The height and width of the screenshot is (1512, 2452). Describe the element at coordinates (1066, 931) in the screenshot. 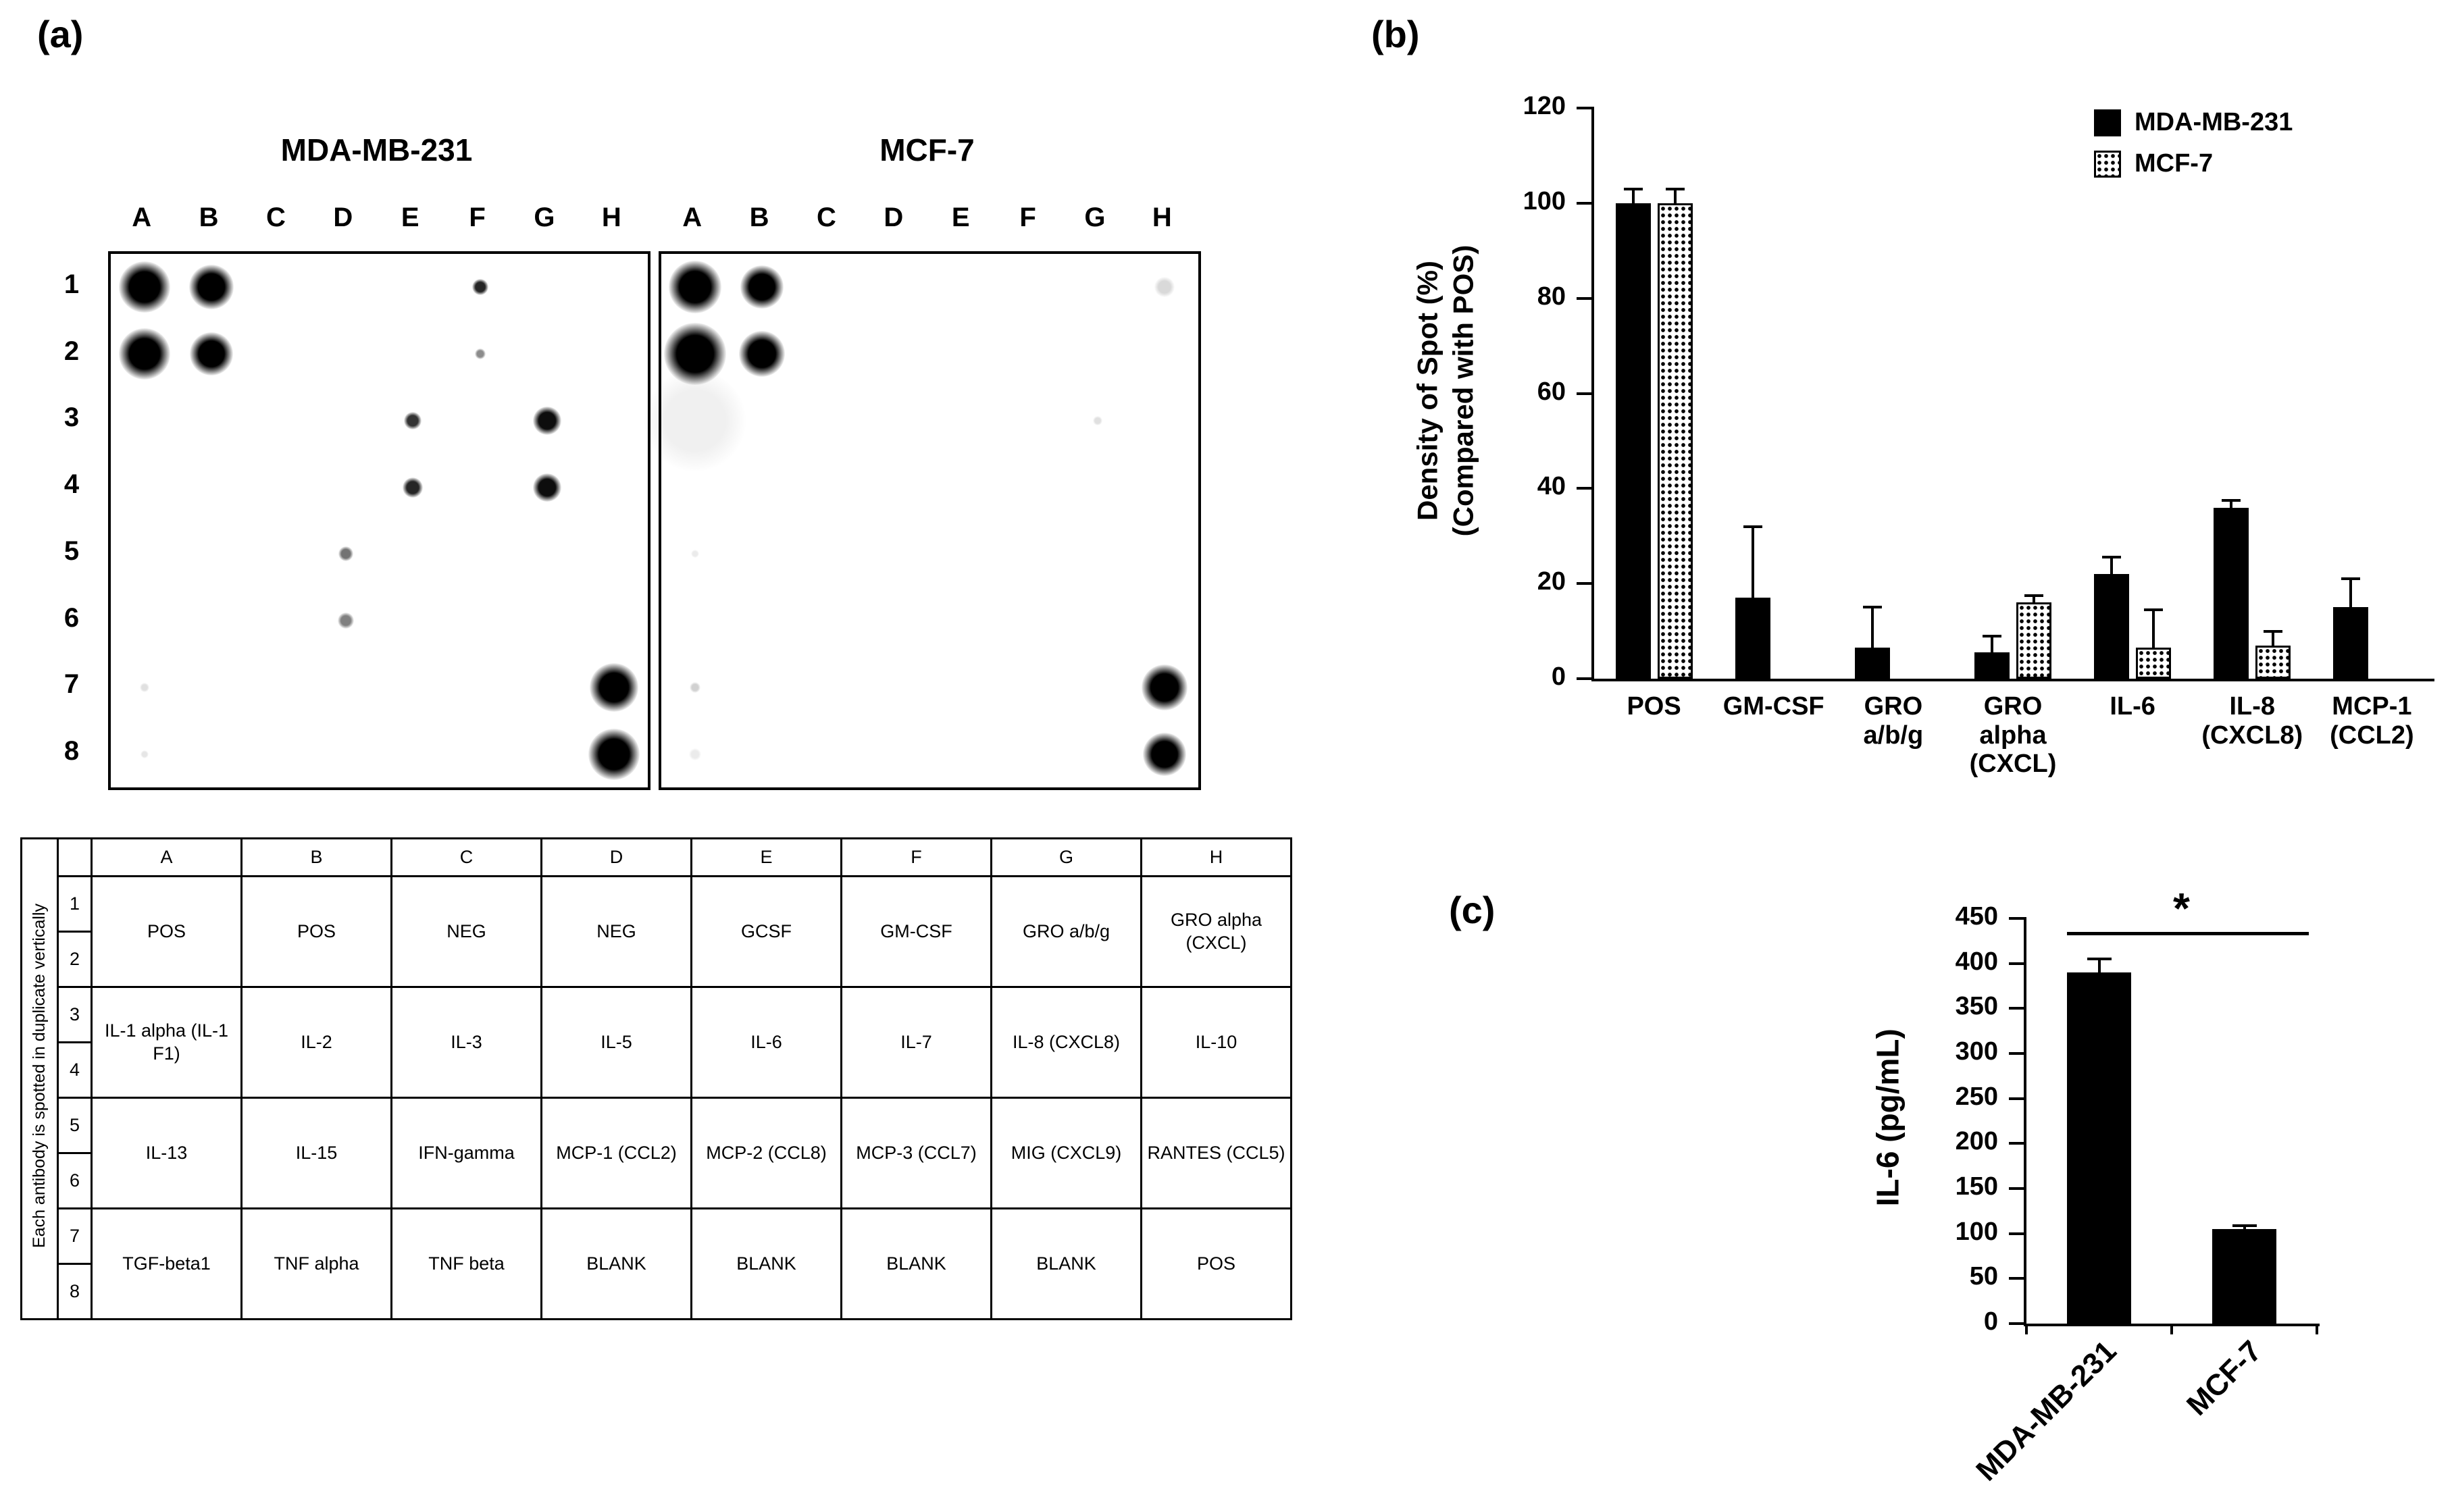

I see `antibody-cell: GRO a/b/g` at that location.